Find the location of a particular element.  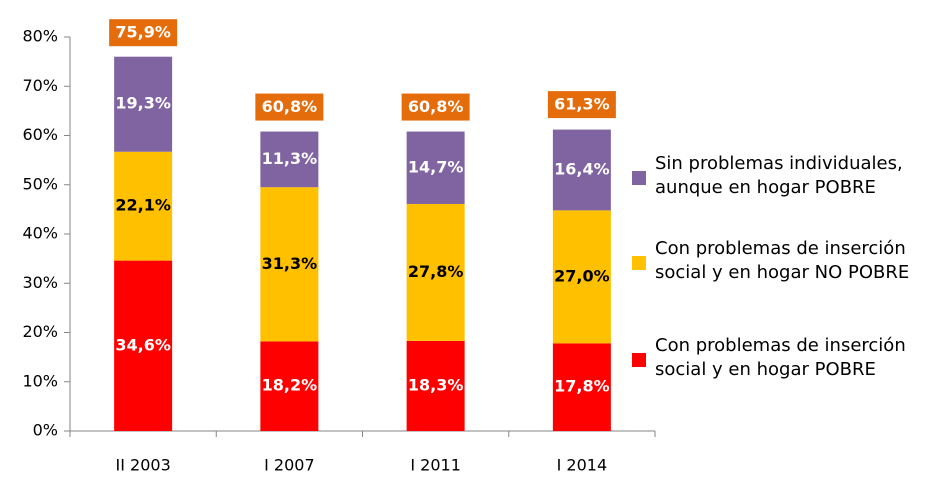

y-tick-label: 60% is located at coordinates (40, 134).